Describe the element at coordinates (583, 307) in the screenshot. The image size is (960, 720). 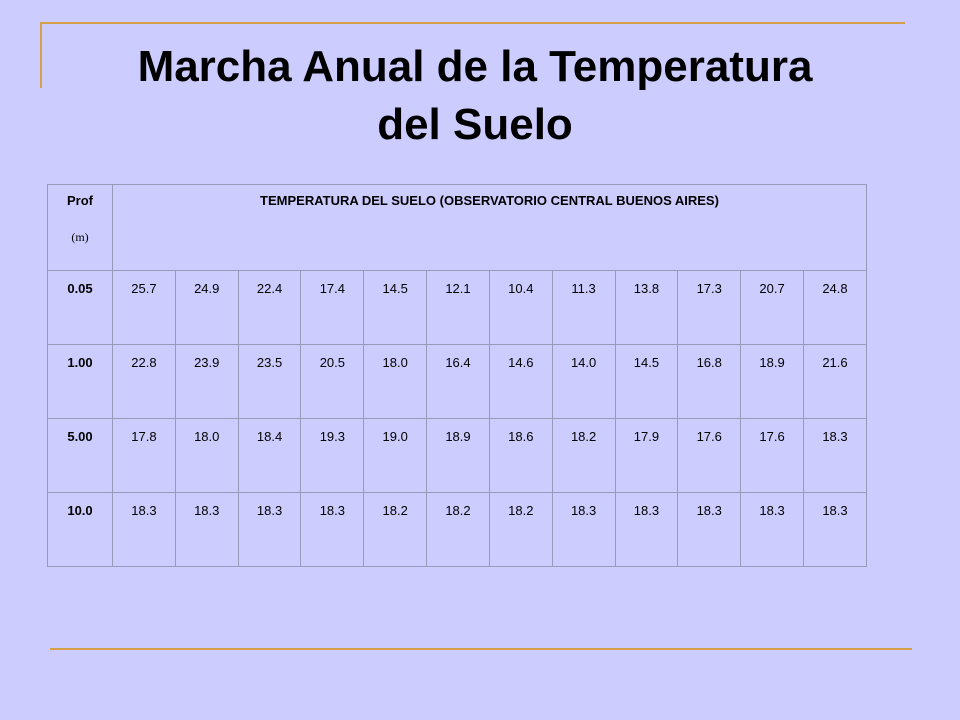
I see `temperature-cell: 11.3` at that location.